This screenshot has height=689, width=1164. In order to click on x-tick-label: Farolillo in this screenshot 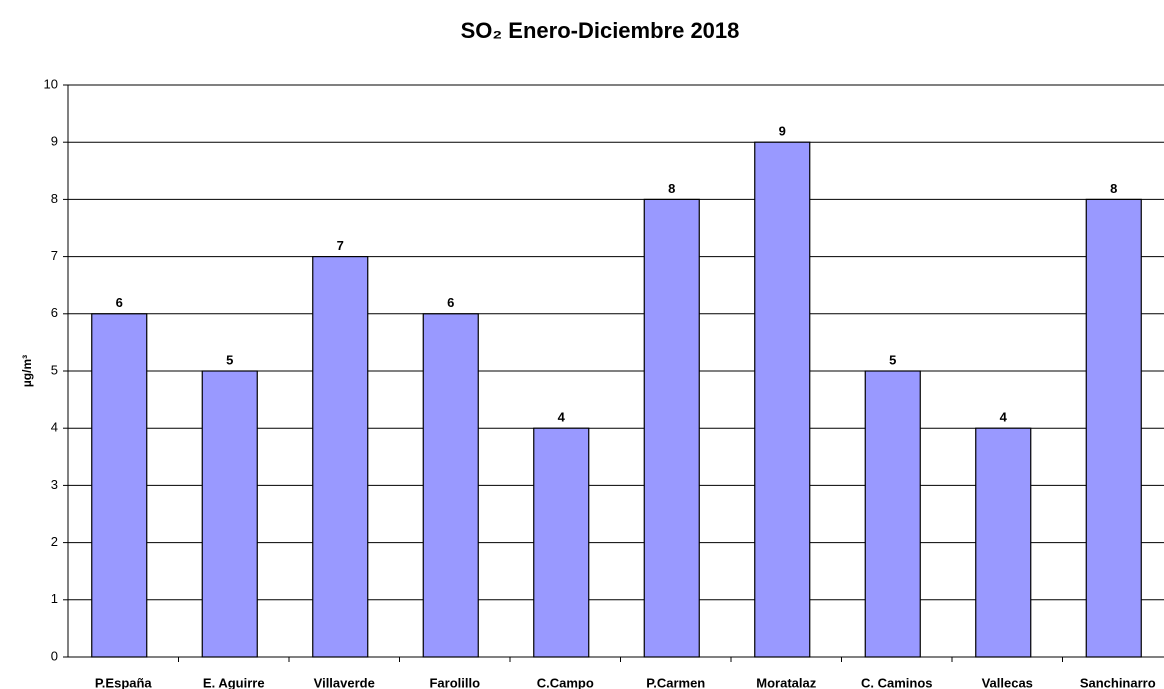, I will do `click(454, 682)`.